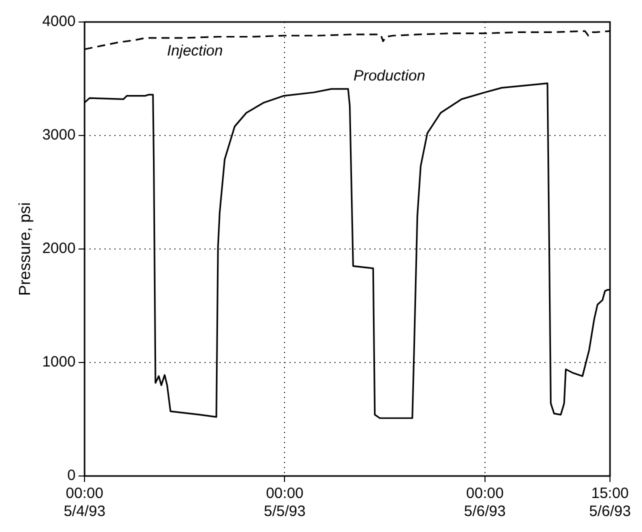  What do you see at coordinates (194, 51) in the screenshot?
I see `series-label: Injection` at bounding box center [194, 51].